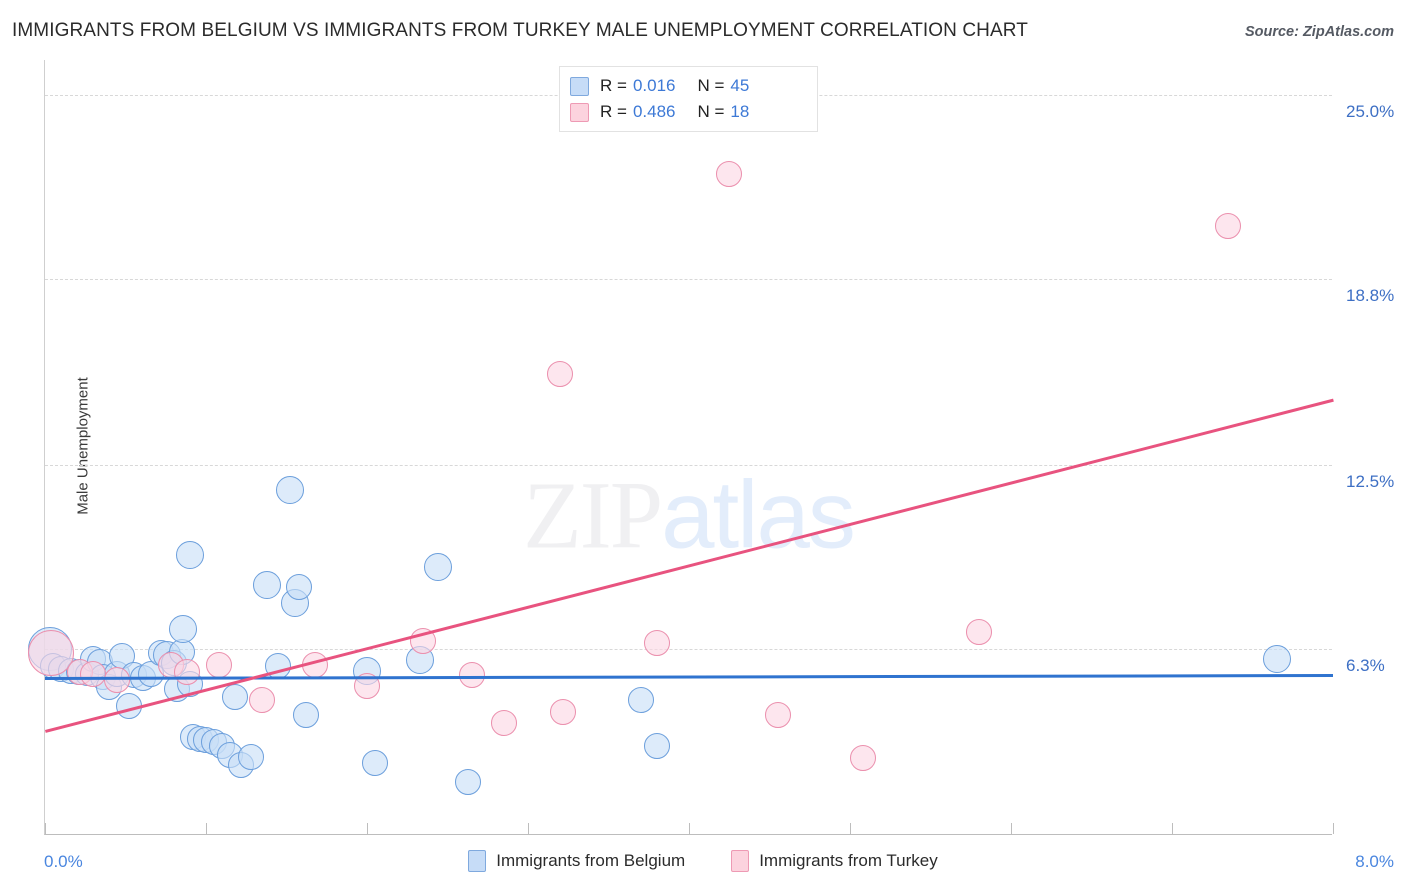  I want to click on trend-line-belgium, so click(689, 676).